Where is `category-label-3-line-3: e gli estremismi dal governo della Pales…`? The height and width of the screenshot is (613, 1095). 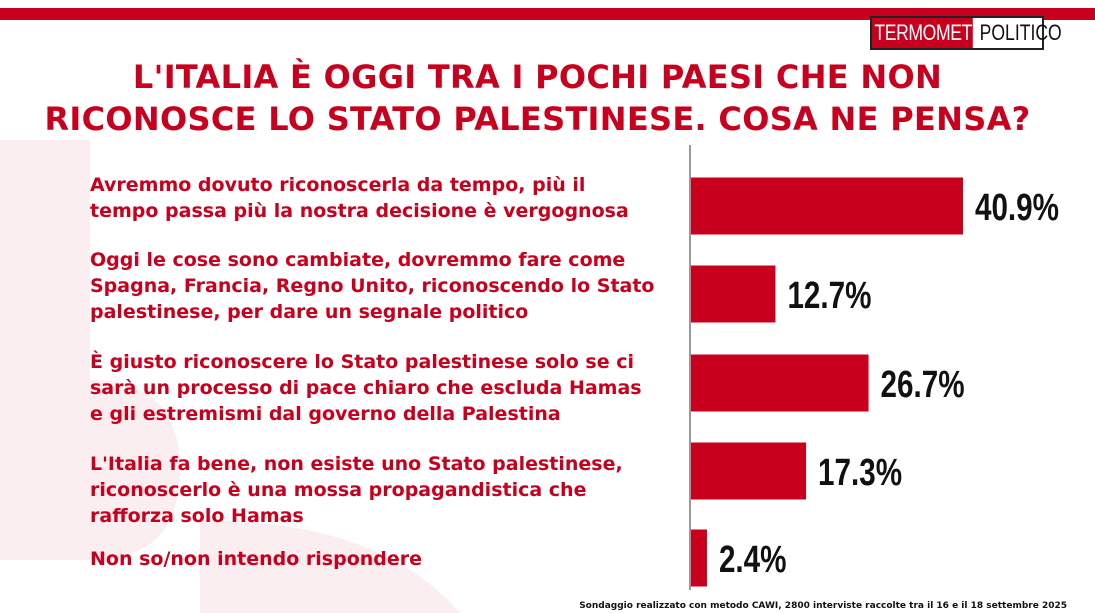 category-label-3-line-3: e gli estremismi dal governo della Pales… is located at coordinates (325, 414).